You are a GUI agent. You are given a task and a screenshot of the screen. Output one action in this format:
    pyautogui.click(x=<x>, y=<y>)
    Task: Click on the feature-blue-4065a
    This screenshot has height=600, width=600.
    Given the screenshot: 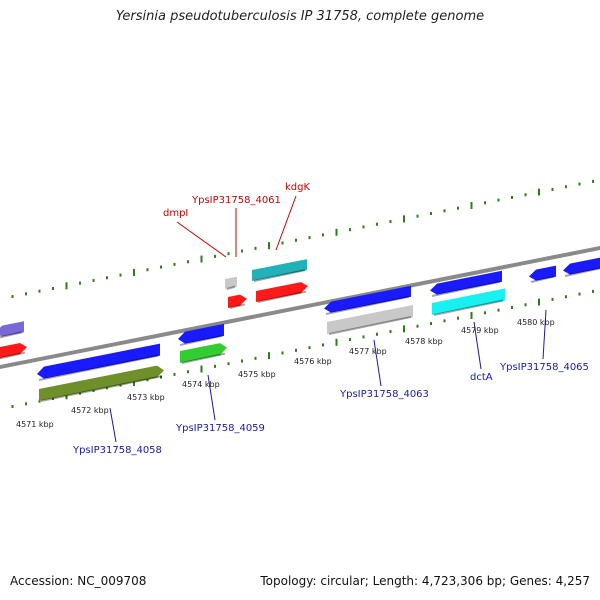 What is the action you would take?
    pyautogui.click(x=542, y=273)
    